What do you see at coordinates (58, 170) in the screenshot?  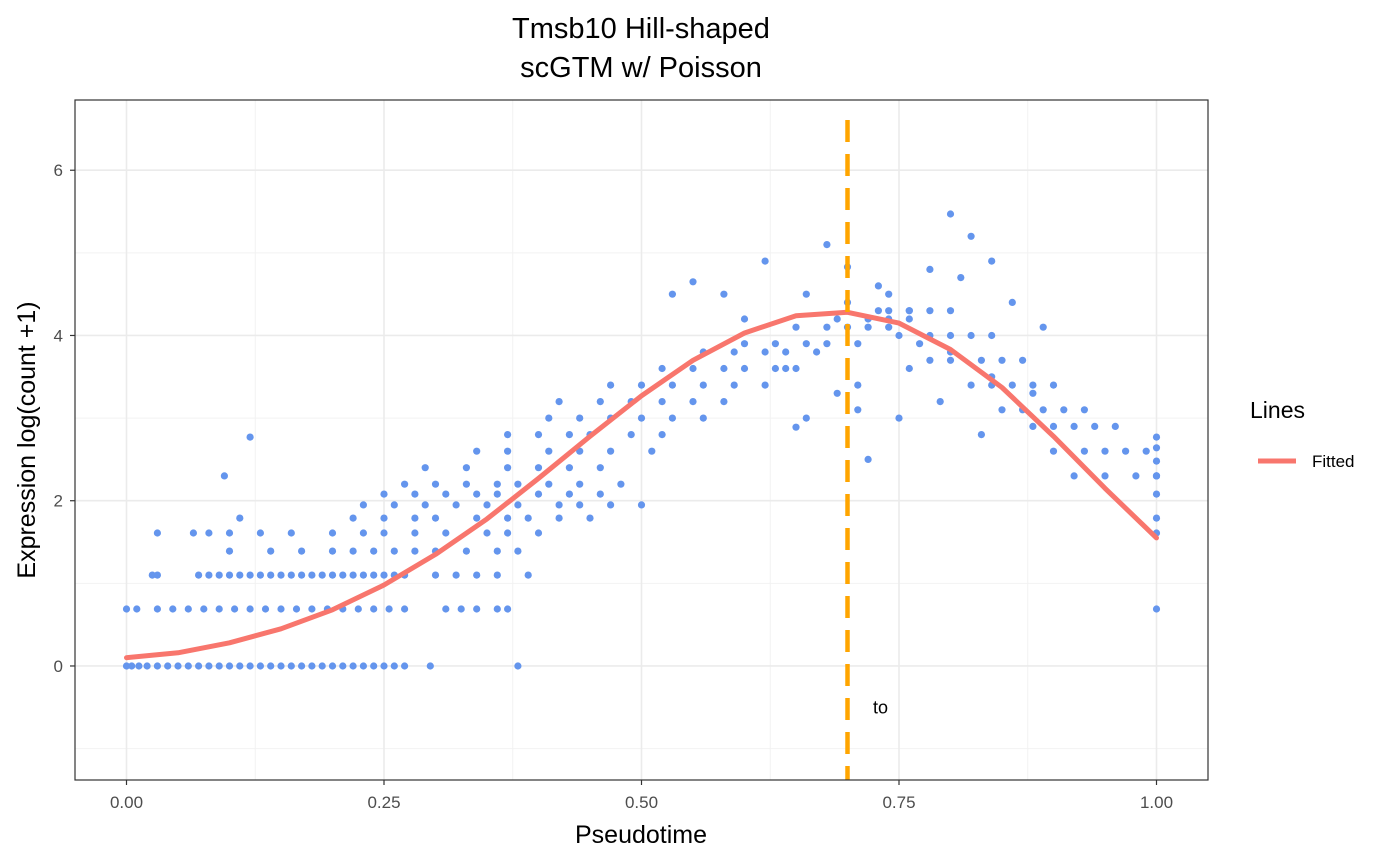 I see `y-tick-label: 6` at bounding box center [58, 170].